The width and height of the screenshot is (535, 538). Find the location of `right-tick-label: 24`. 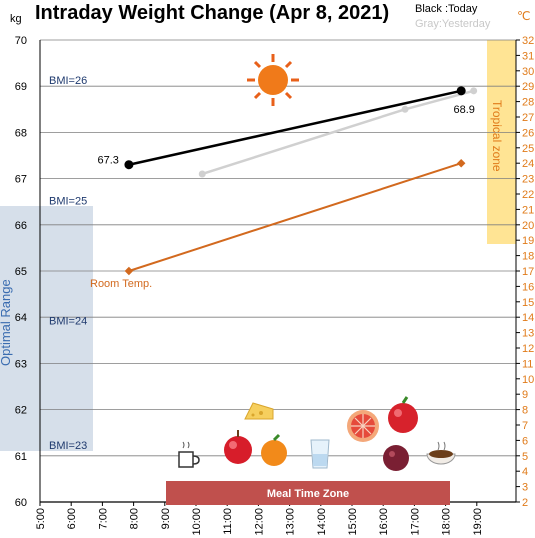

right-tick-label: 24 is located at coordinates (528, 164).